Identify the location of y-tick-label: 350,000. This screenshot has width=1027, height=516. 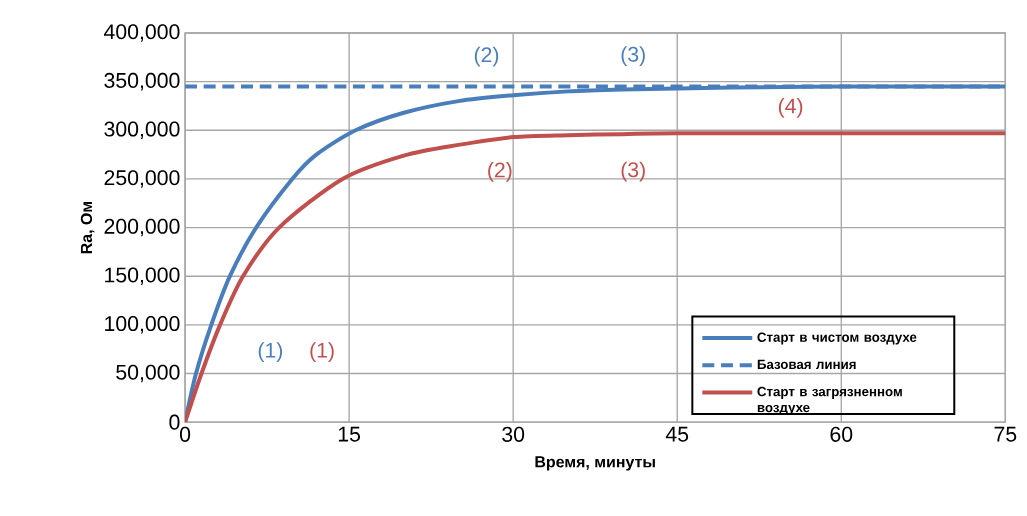
(142, 81).